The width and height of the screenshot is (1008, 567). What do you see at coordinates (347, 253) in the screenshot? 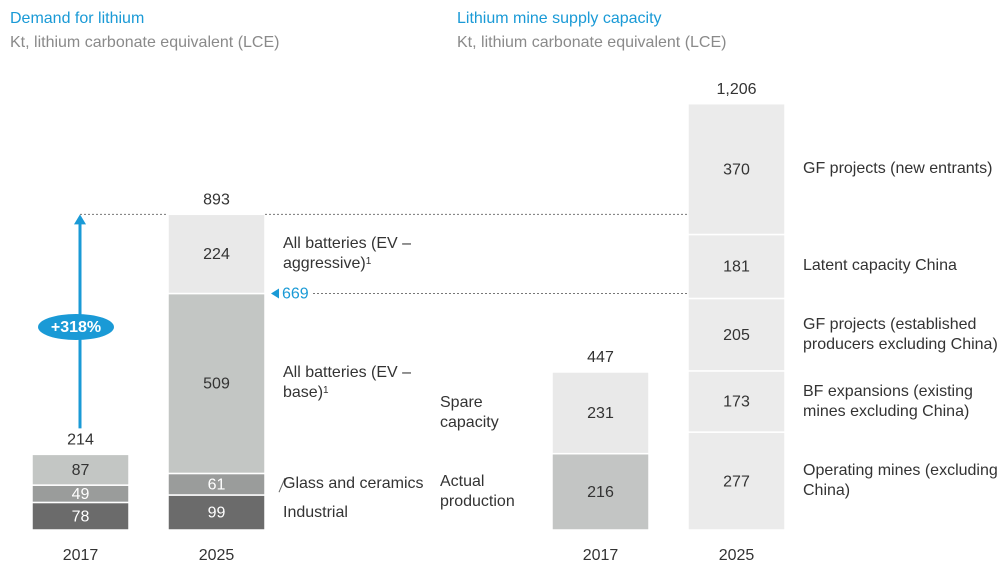
I see `series-name: All batteries (EV – aggressive)` at bounding box center [347, 253].